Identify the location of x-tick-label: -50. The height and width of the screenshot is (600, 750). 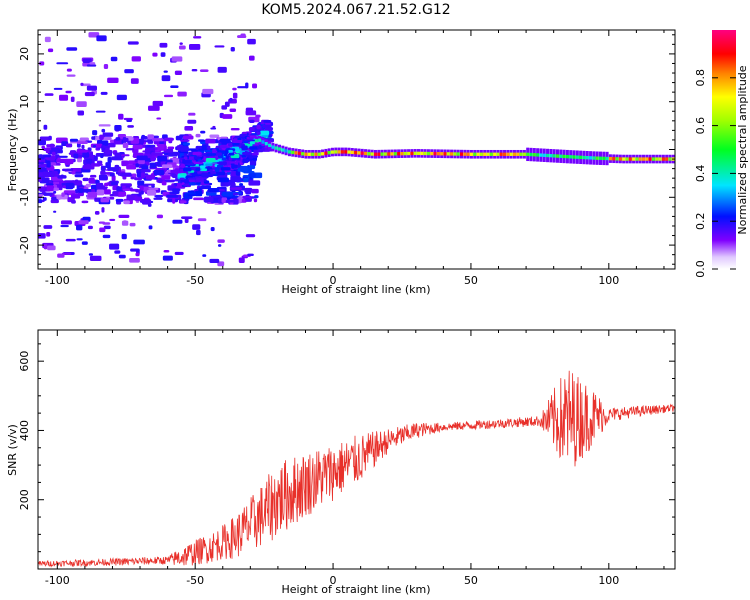
(195, 280).